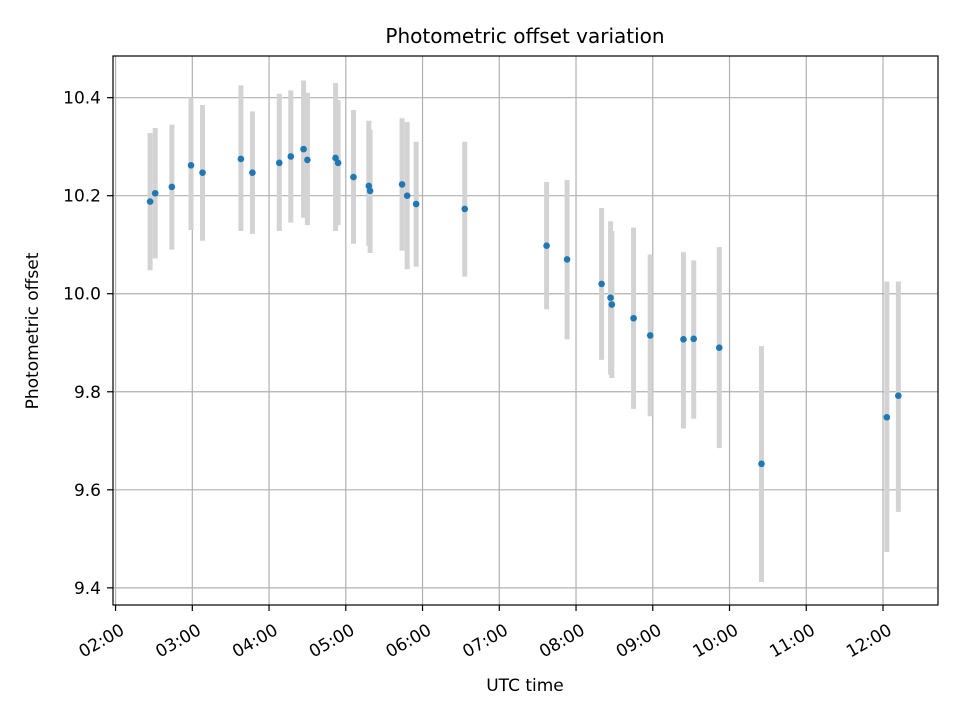  I want to click on x-tick-label: 04:00, so click(255, 641).